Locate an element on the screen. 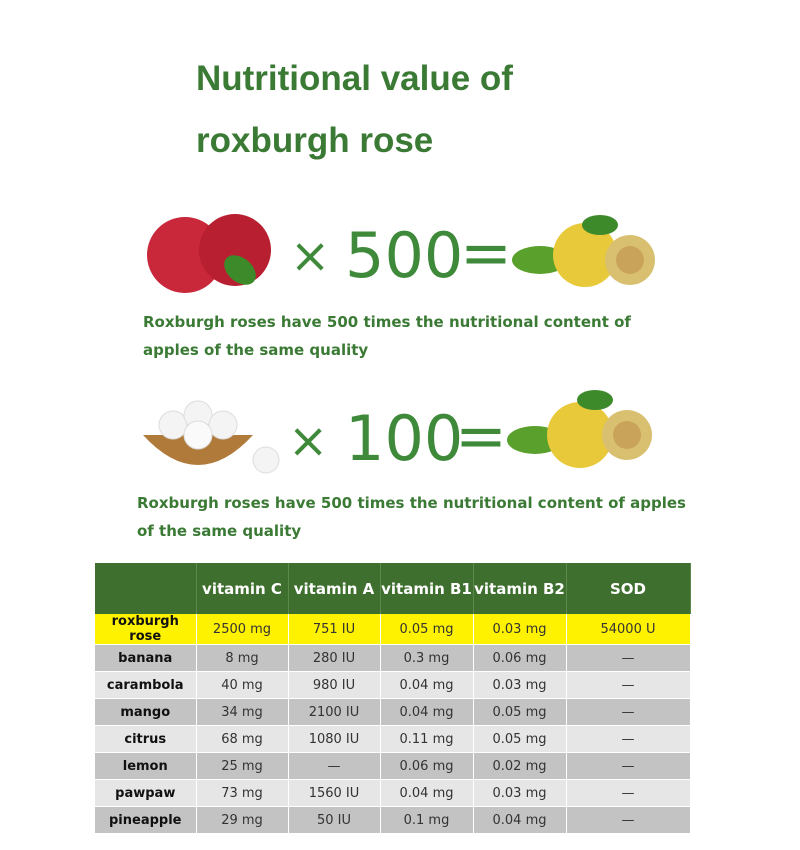 The height and width of the screenshot is (850, 800). table-row: banana 8 mg 280 IU 0.3 mg 0.06 mg — is located at coordinates (393, 658).